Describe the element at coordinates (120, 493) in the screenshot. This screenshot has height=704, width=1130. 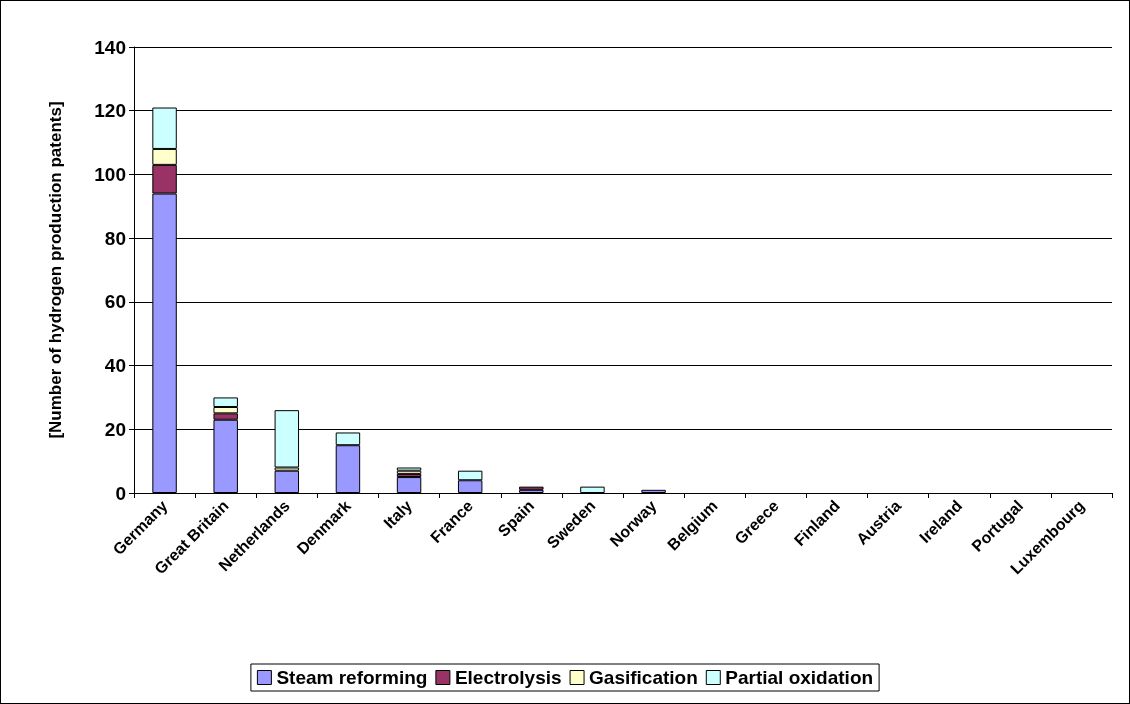
I see `y-tick-label: 0` at that location.